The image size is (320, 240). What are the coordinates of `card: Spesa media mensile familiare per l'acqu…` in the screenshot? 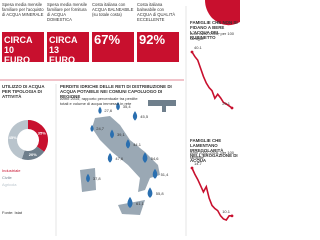 It's located at (23, 35).